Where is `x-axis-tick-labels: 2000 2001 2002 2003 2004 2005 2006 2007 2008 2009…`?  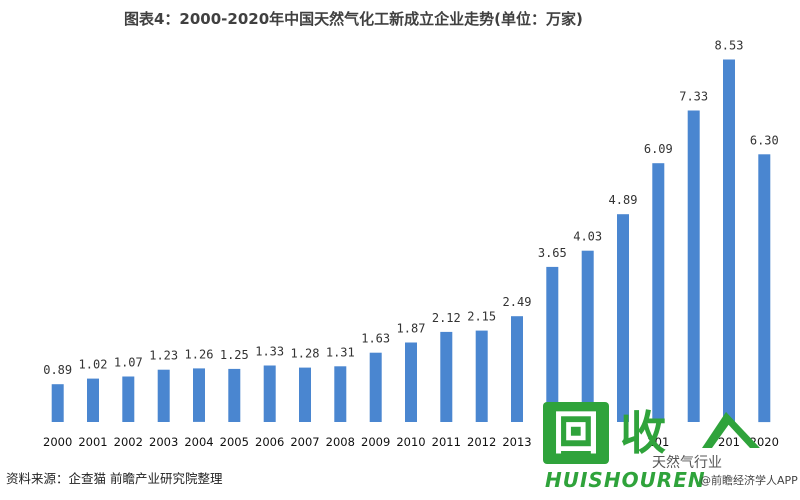
x-axis-tick-labels: 2000 2001 2002 2003 2004 2005 2006 2007 2008 2009… is located at coordinates (411, 442).